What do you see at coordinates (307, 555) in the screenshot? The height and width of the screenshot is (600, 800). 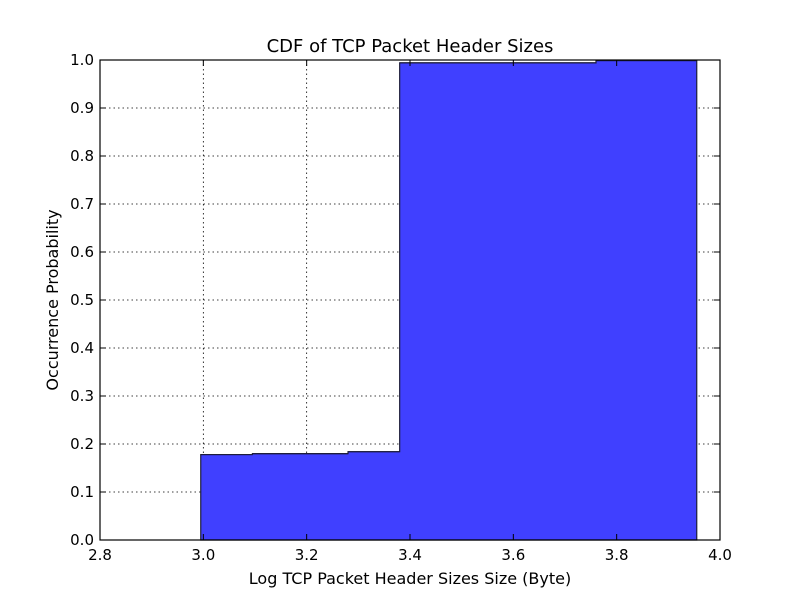 I see `x-tick-label: 3.2` at bounding box center [307, 555].